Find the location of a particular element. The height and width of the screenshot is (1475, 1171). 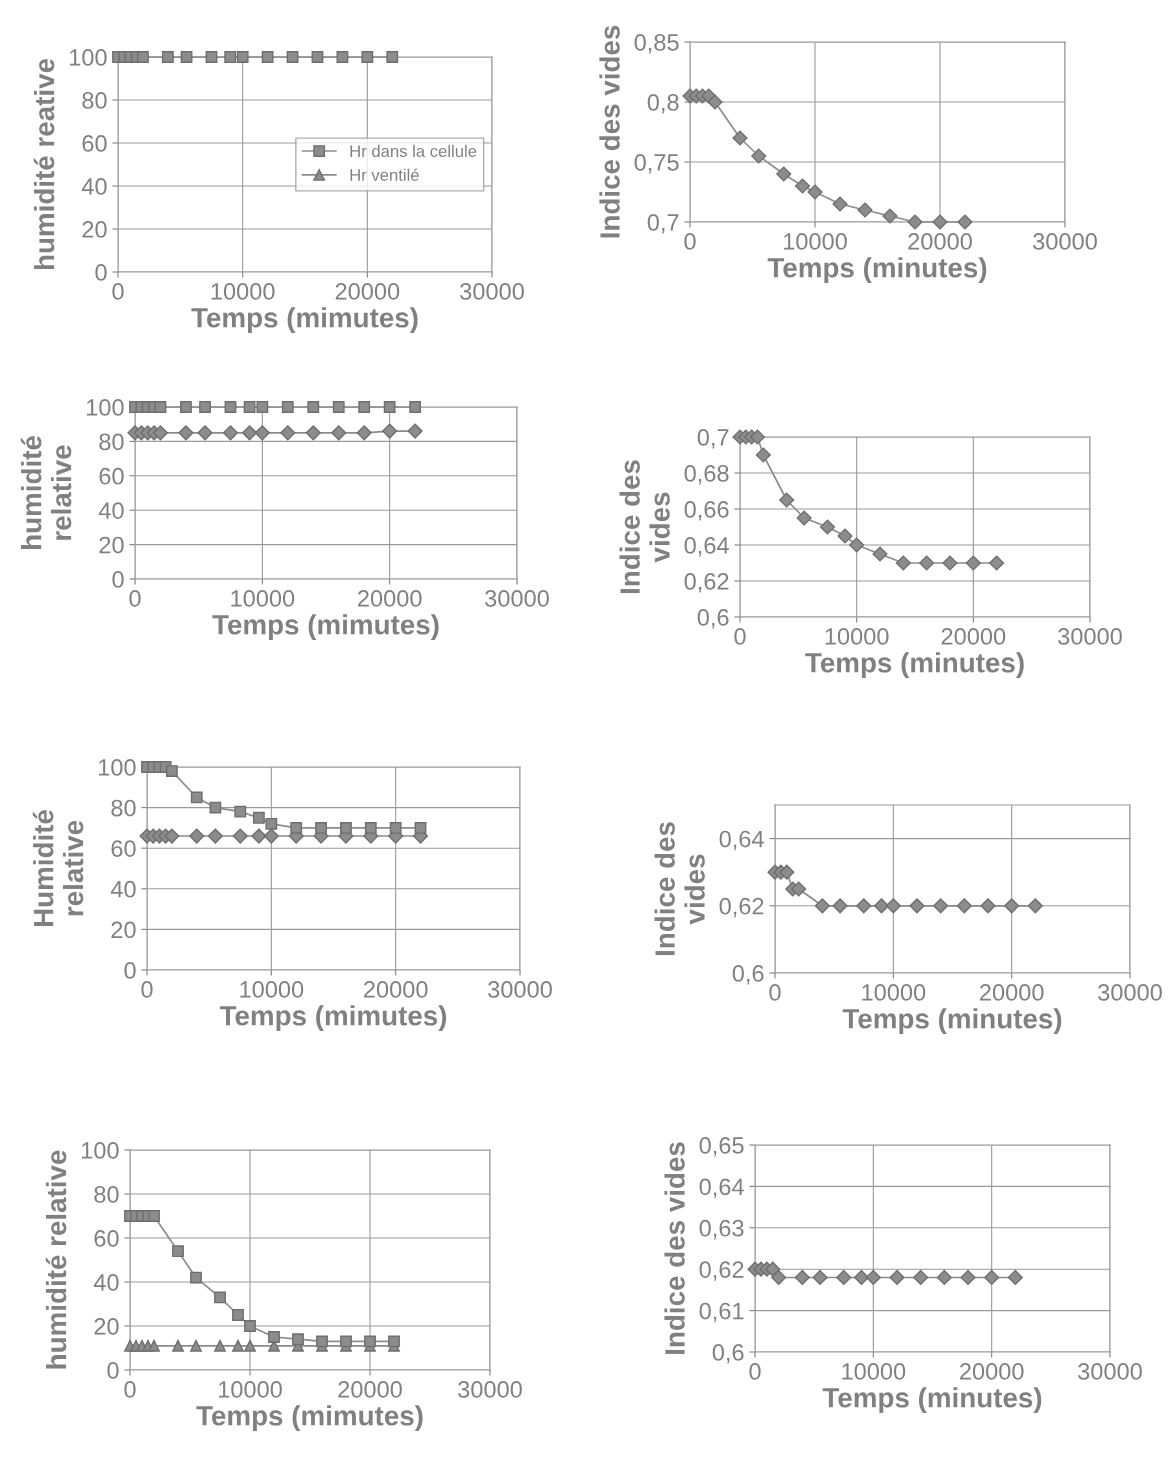

legend-label: Hr dans la cellule is located at coordinates (413, 151).